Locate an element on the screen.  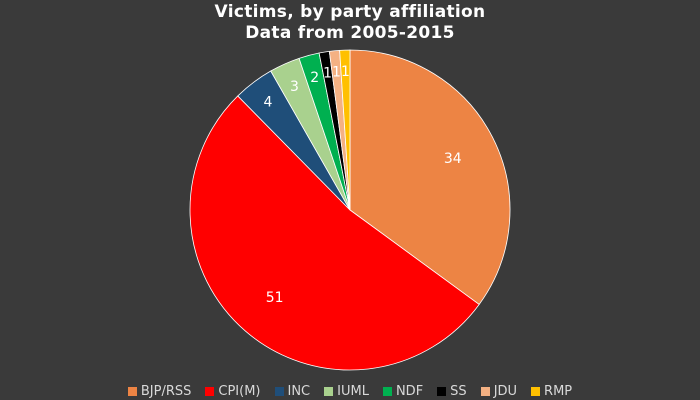
legend-swatch-iuml is located at coordinates (329, 391).